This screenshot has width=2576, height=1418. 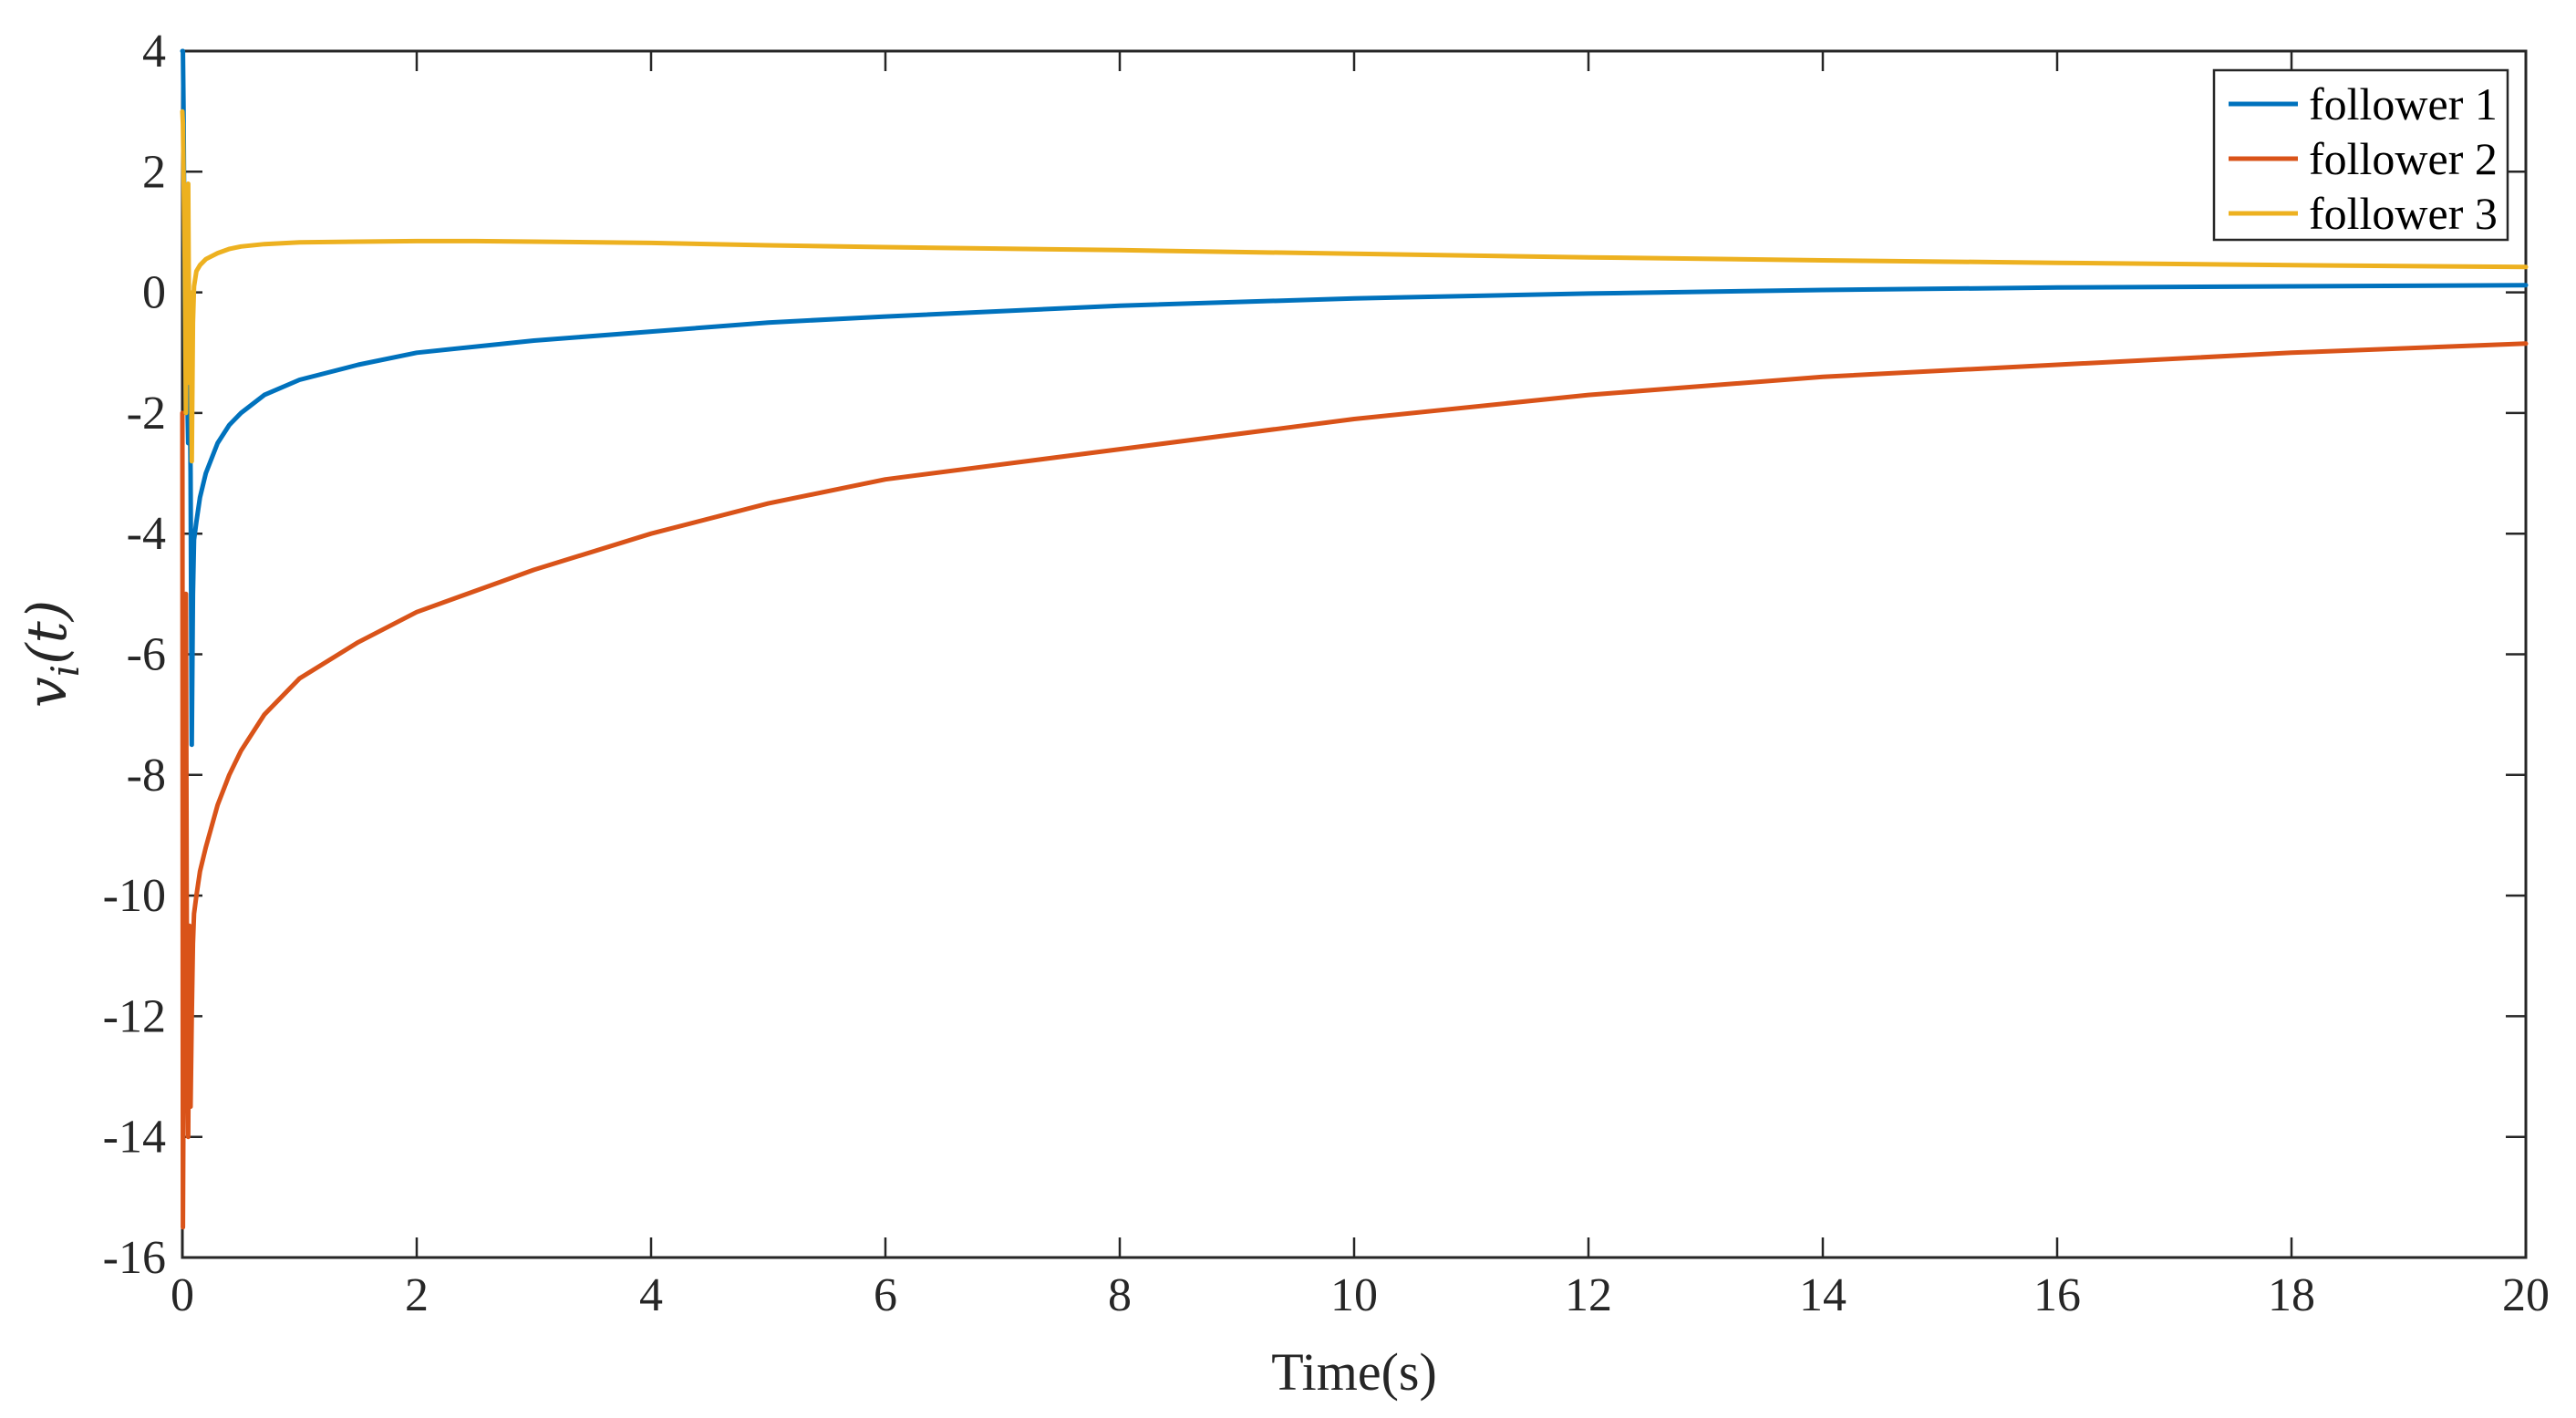 What do you see at coordinates (1354, 1295) in the screenshot?
I see `x-tick-label: 10` at bounding box center [1354, 1295].